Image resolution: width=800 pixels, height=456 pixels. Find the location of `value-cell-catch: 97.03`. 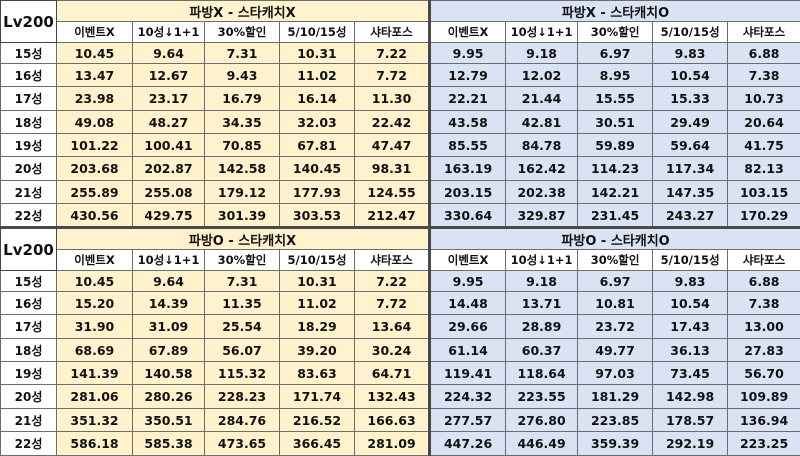

value-cell-catch: 97.03 is located at coordinates (615, 373).